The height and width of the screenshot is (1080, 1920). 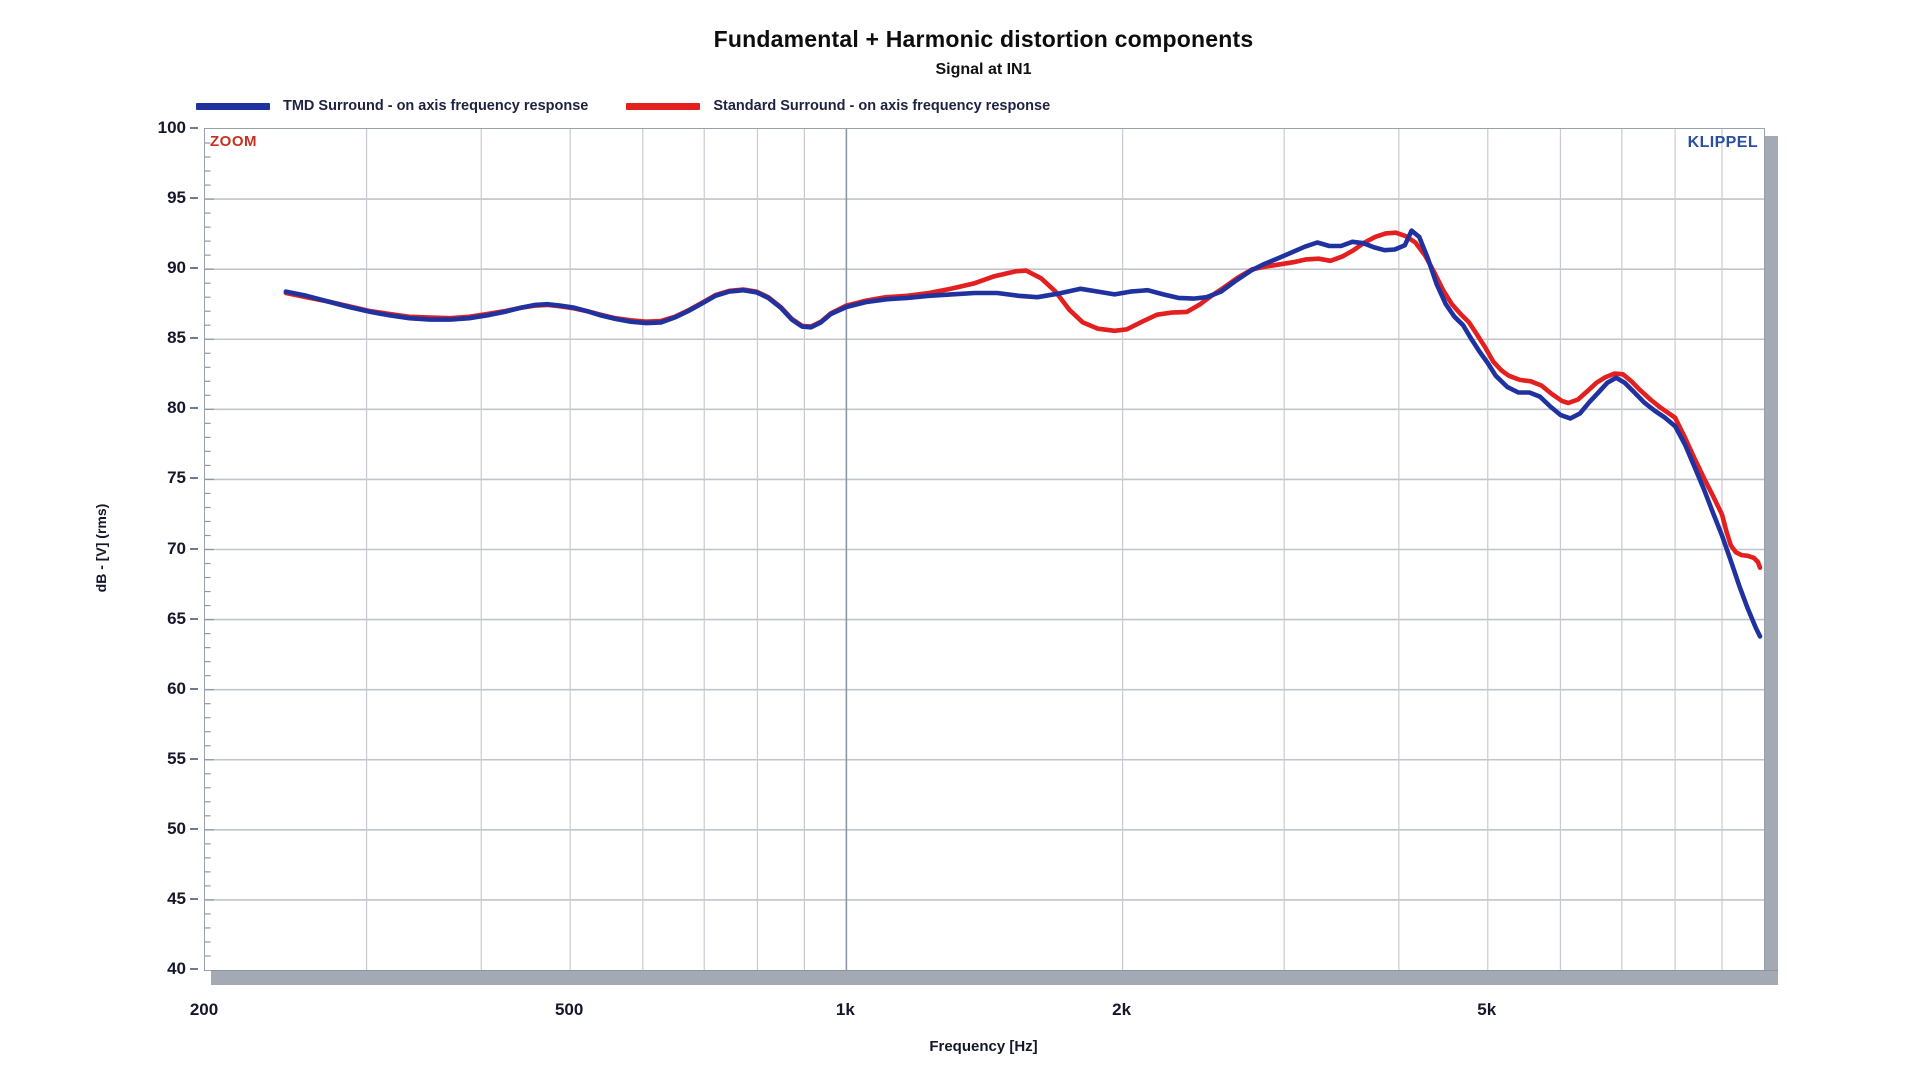 What do you see at coordinates (233, 106) in the screenshot?
I see `blue-line-swatch` at bounding box center [233, 106].